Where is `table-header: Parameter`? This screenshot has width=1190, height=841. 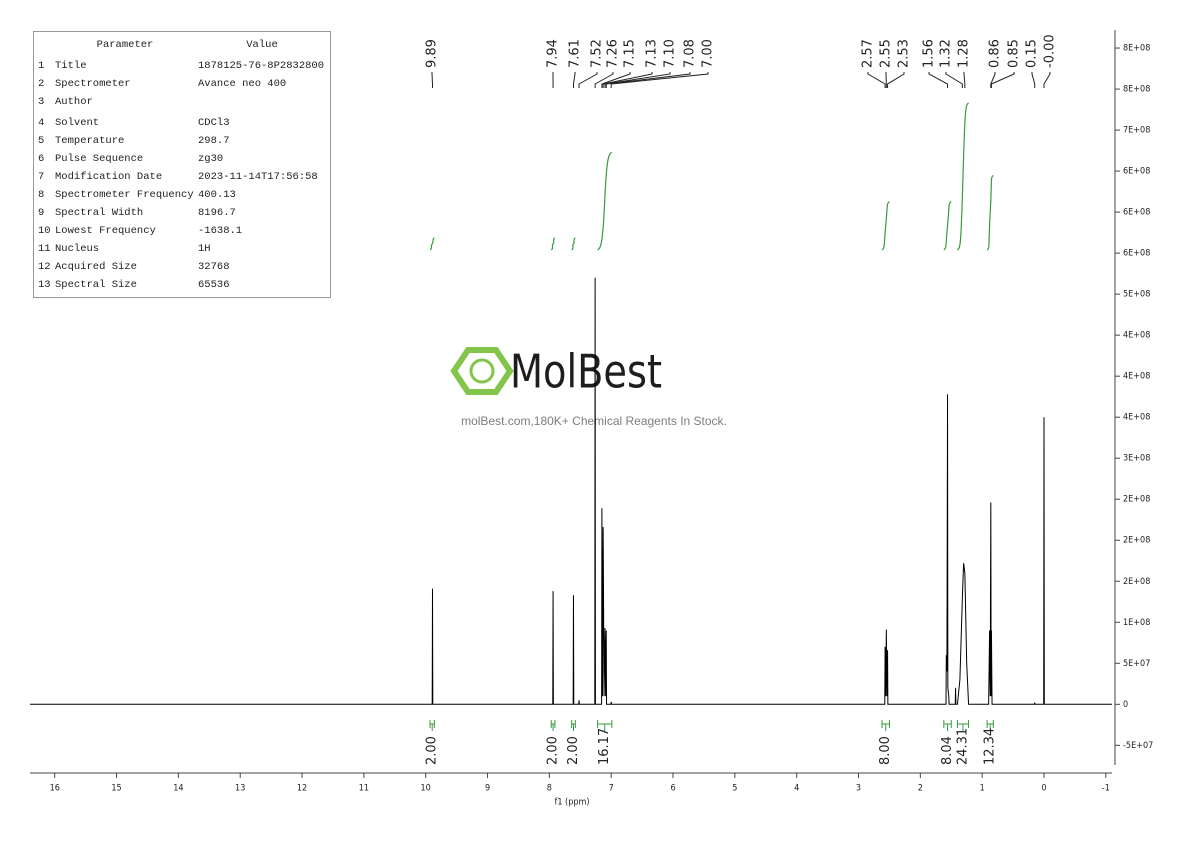
table-header: Parameter is located at coordinates (125, 45).